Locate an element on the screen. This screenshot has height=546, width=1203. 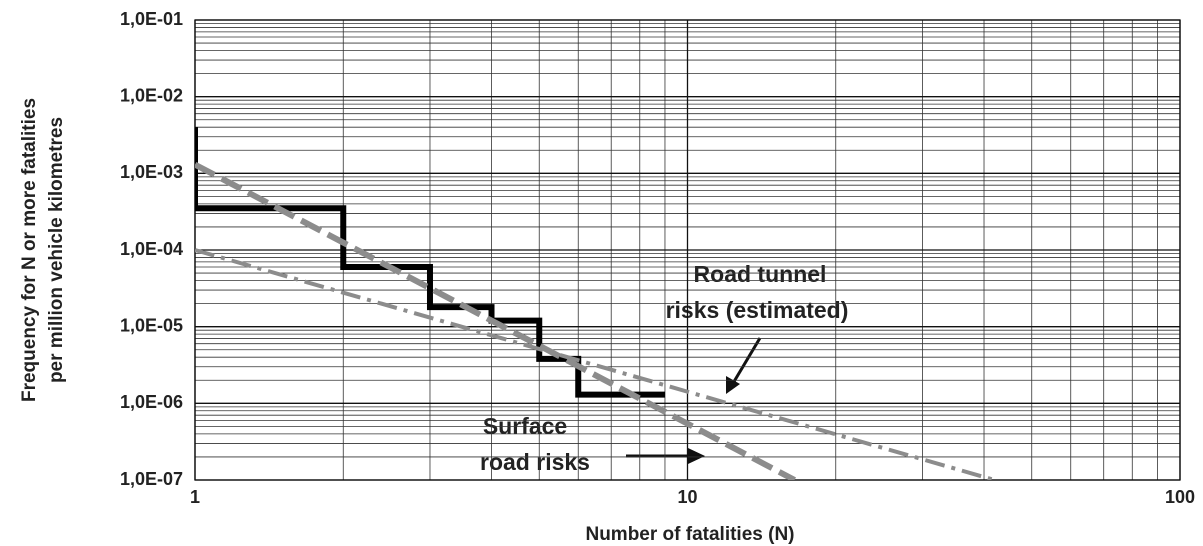
y-tick-label: 1,0E-05 is located at coordinates (151, 325).